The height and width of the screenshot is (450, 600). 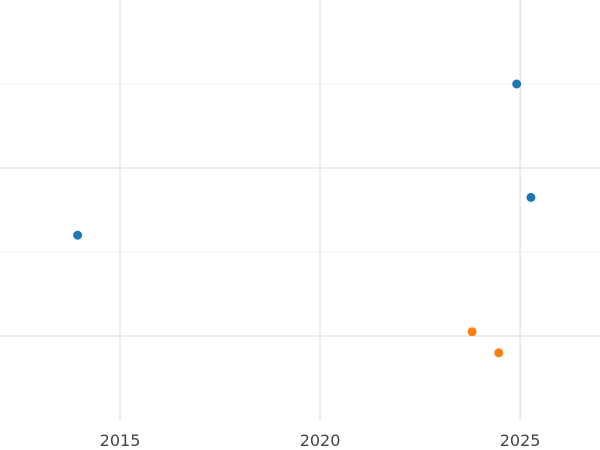 I want to click on x-tick-label-2015: 2015, so click(x=120, y=440).